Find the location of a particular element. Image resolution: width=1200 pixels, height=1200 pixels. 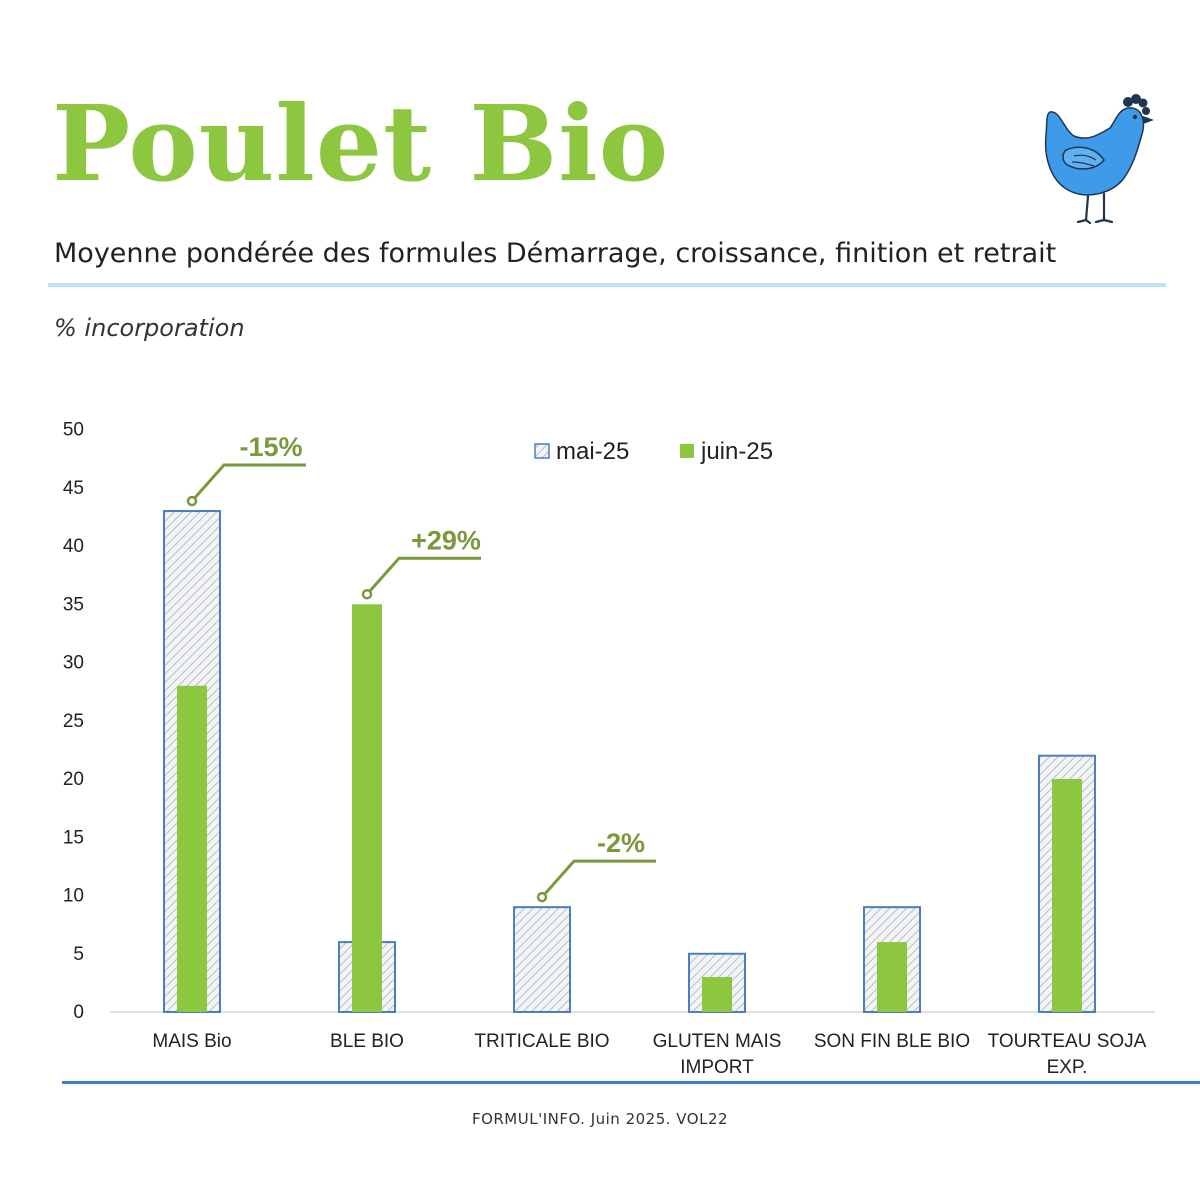

legend-label: mai-25 is located at coordinates (592, 451).